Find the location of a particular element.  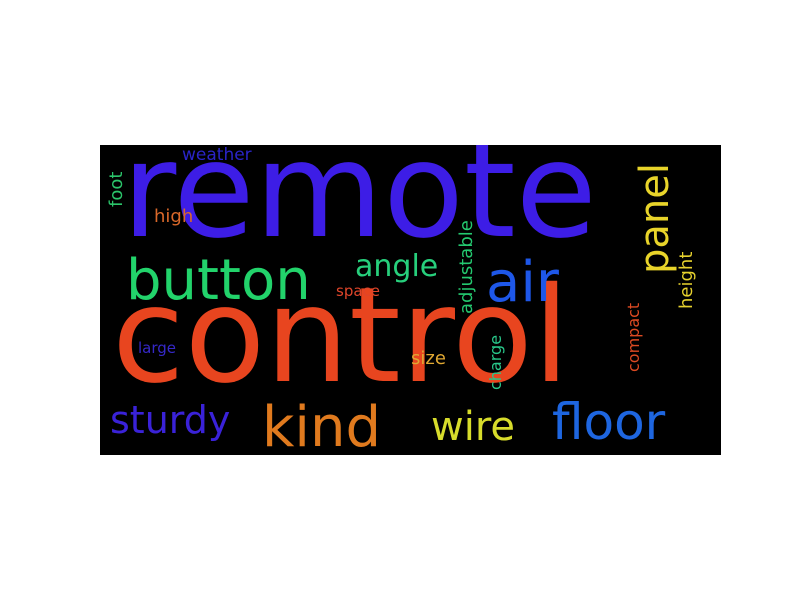

word-compact: compact is located at coordinates (633, 337).